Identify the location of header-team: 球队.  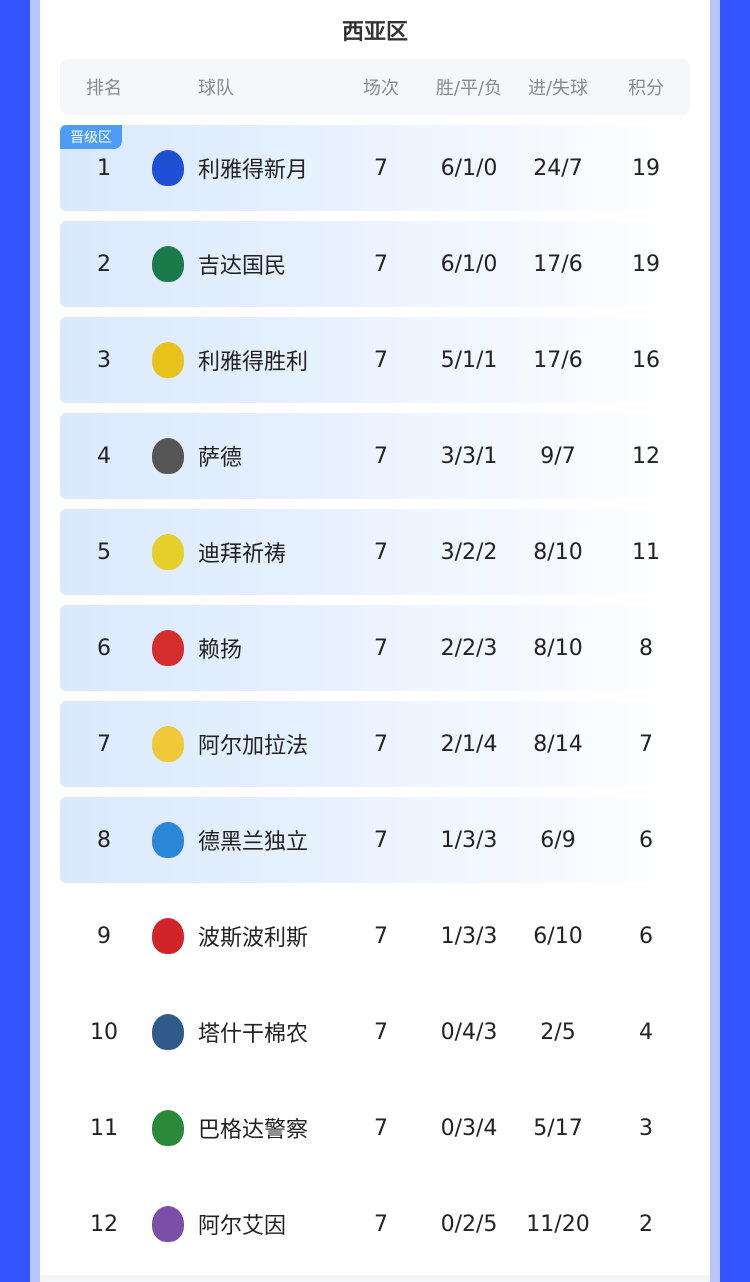
(216, 88).